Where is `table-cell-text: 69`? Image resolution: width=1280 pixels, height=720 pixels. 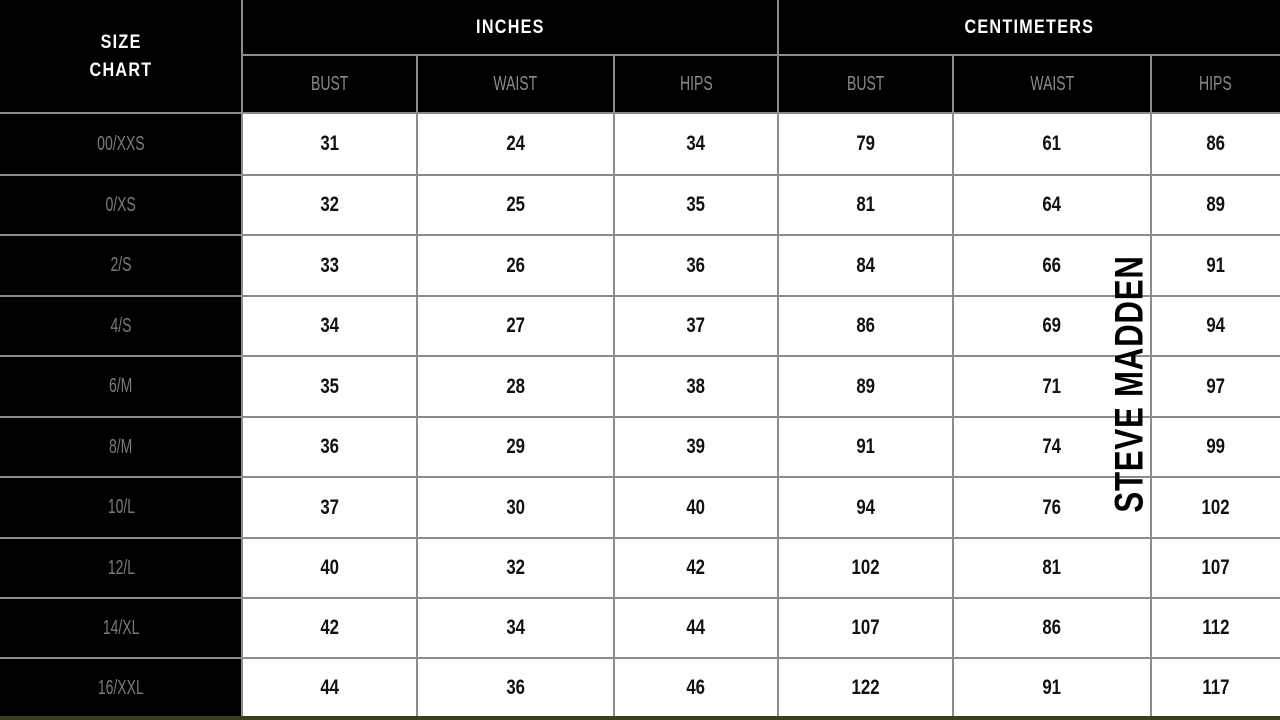
table-cell-text: 69 is located at coordinates (1052, 325).